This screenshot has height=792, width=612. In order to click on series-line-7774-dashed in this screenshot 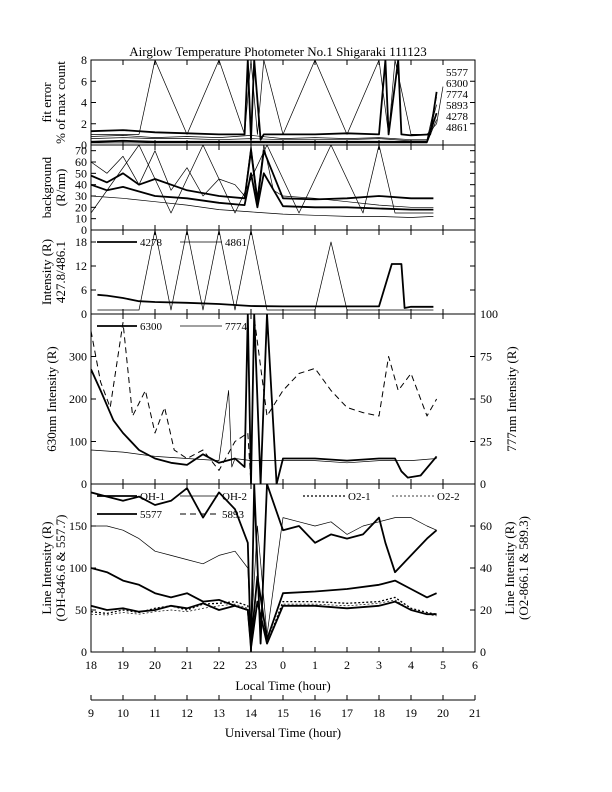, I will do `click(264, 400)`.